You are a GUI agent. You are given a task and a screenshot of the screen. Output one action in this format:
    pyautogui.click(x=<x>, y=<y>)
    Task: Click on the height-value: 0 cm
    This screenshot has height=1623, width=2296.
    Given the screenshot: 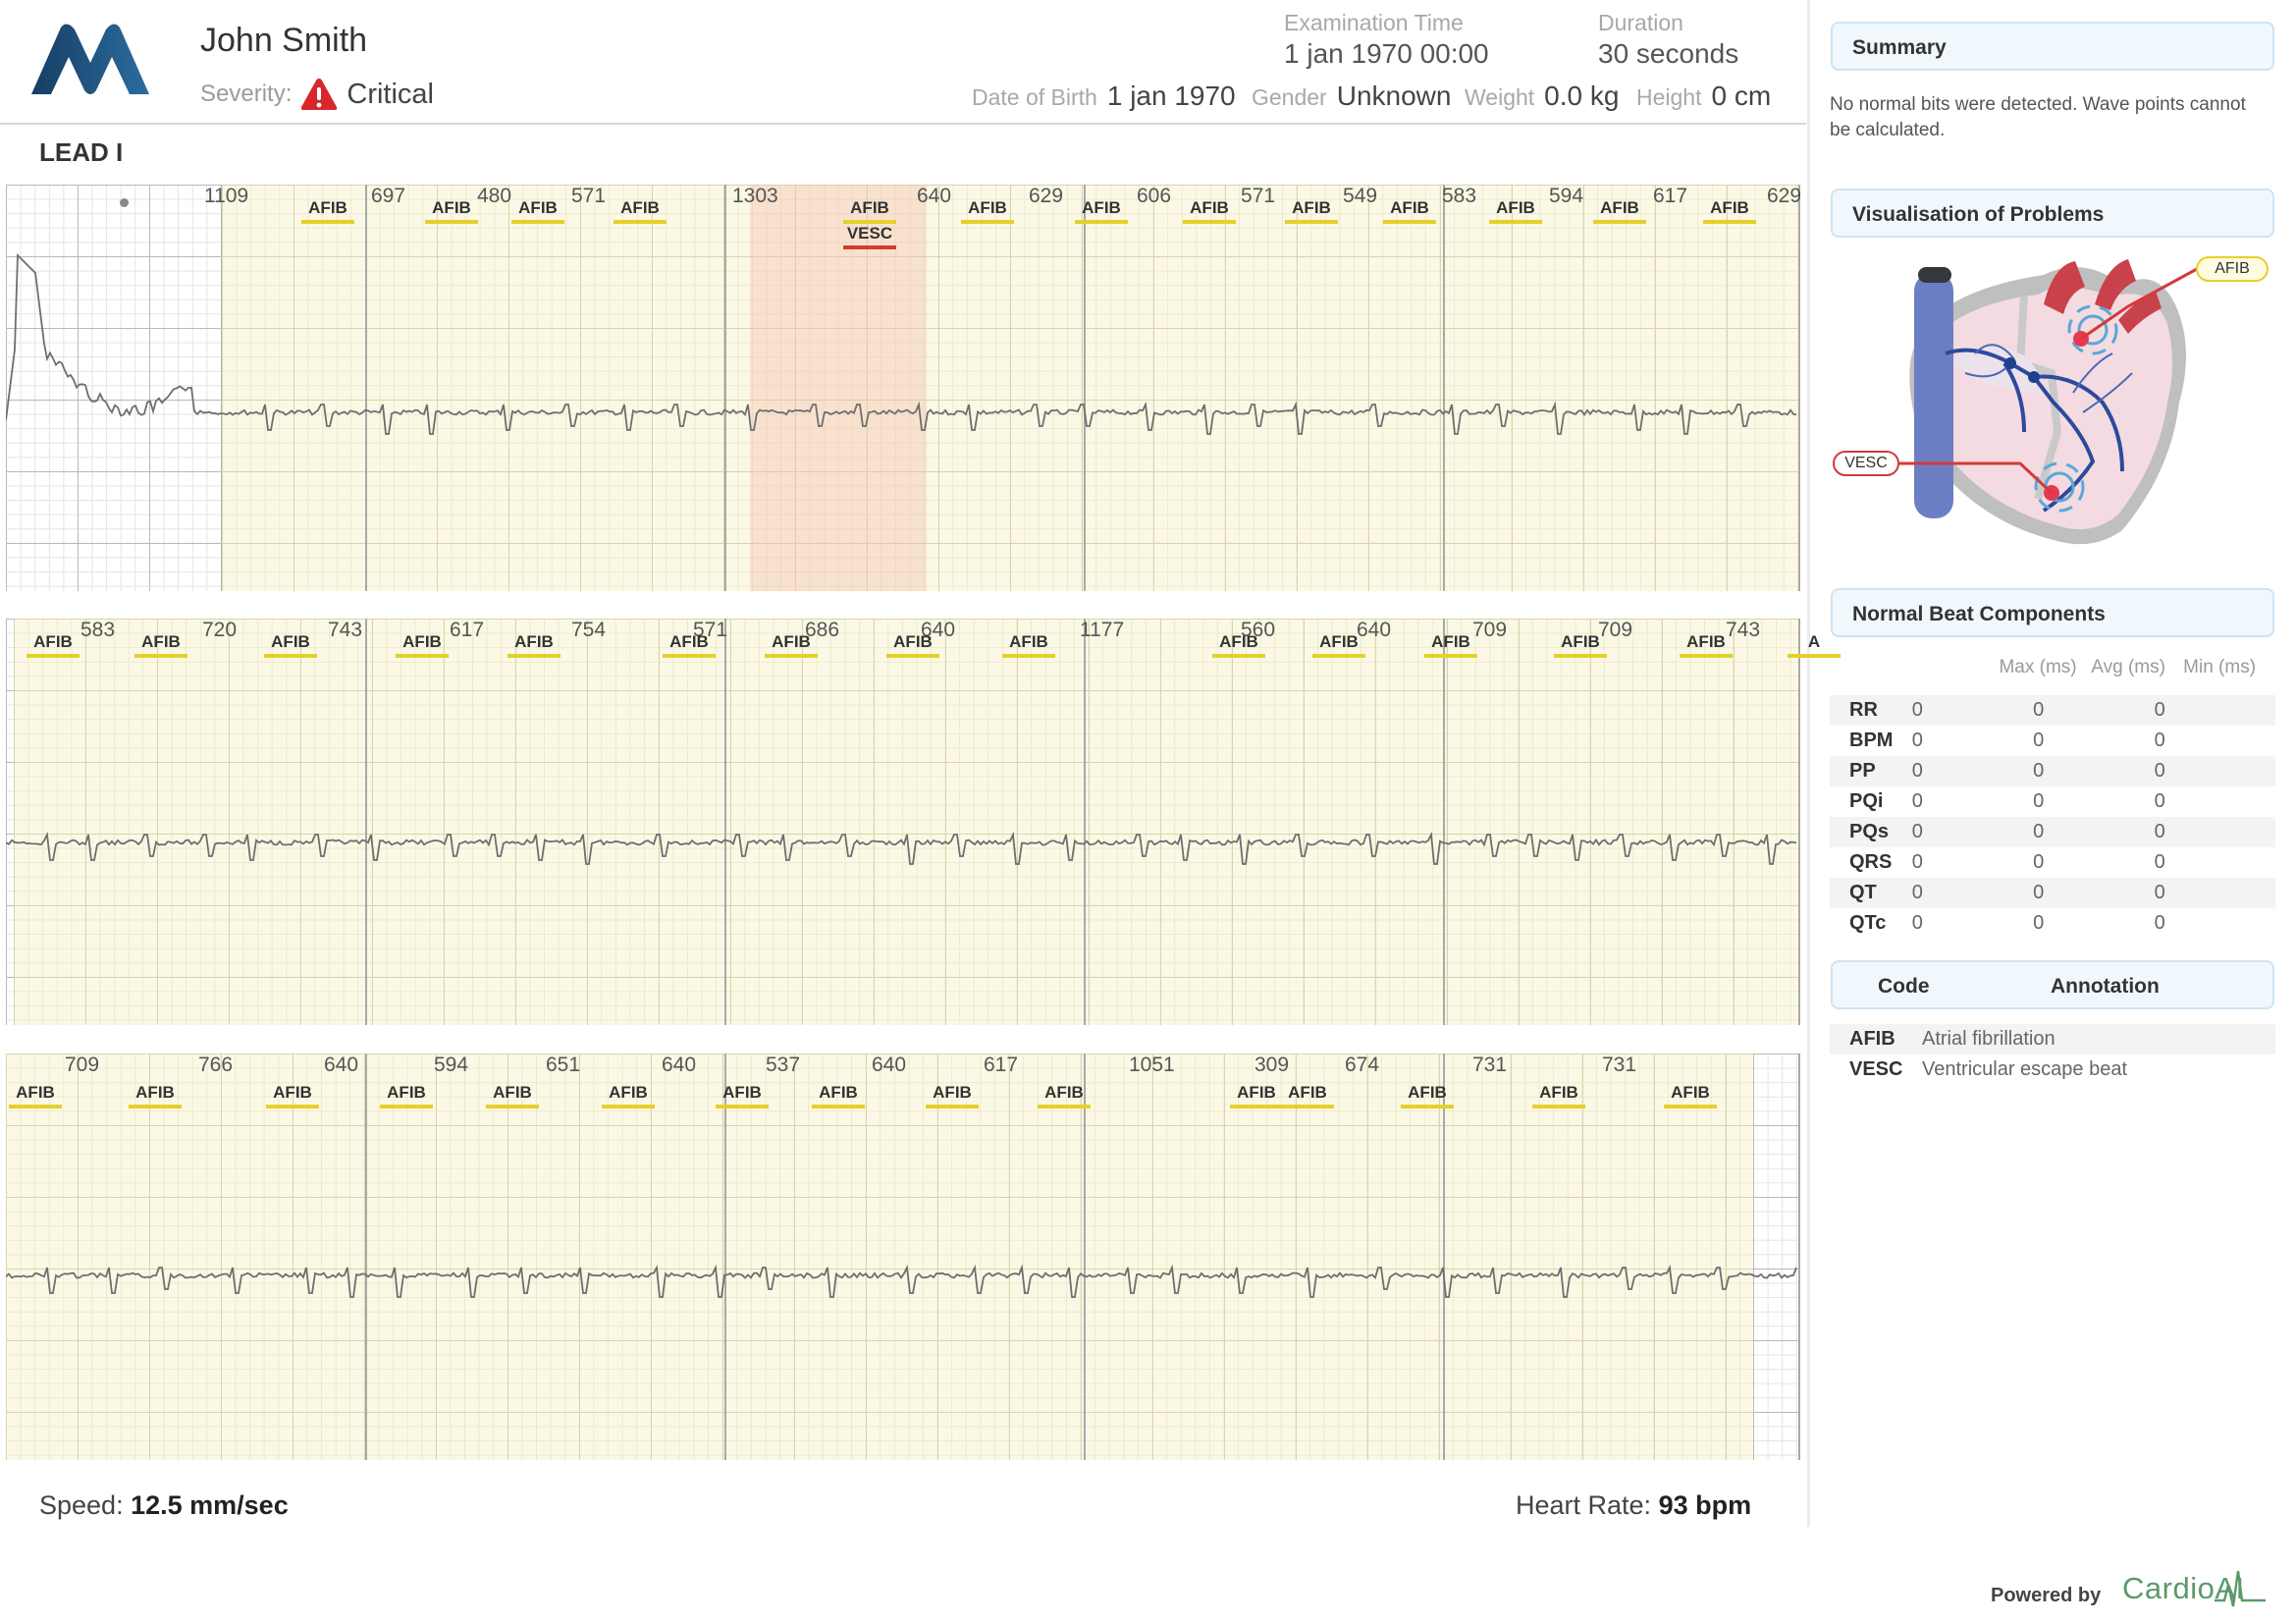 What is the action you would take?
    pyautogui.click(x=1741, y=96)
    